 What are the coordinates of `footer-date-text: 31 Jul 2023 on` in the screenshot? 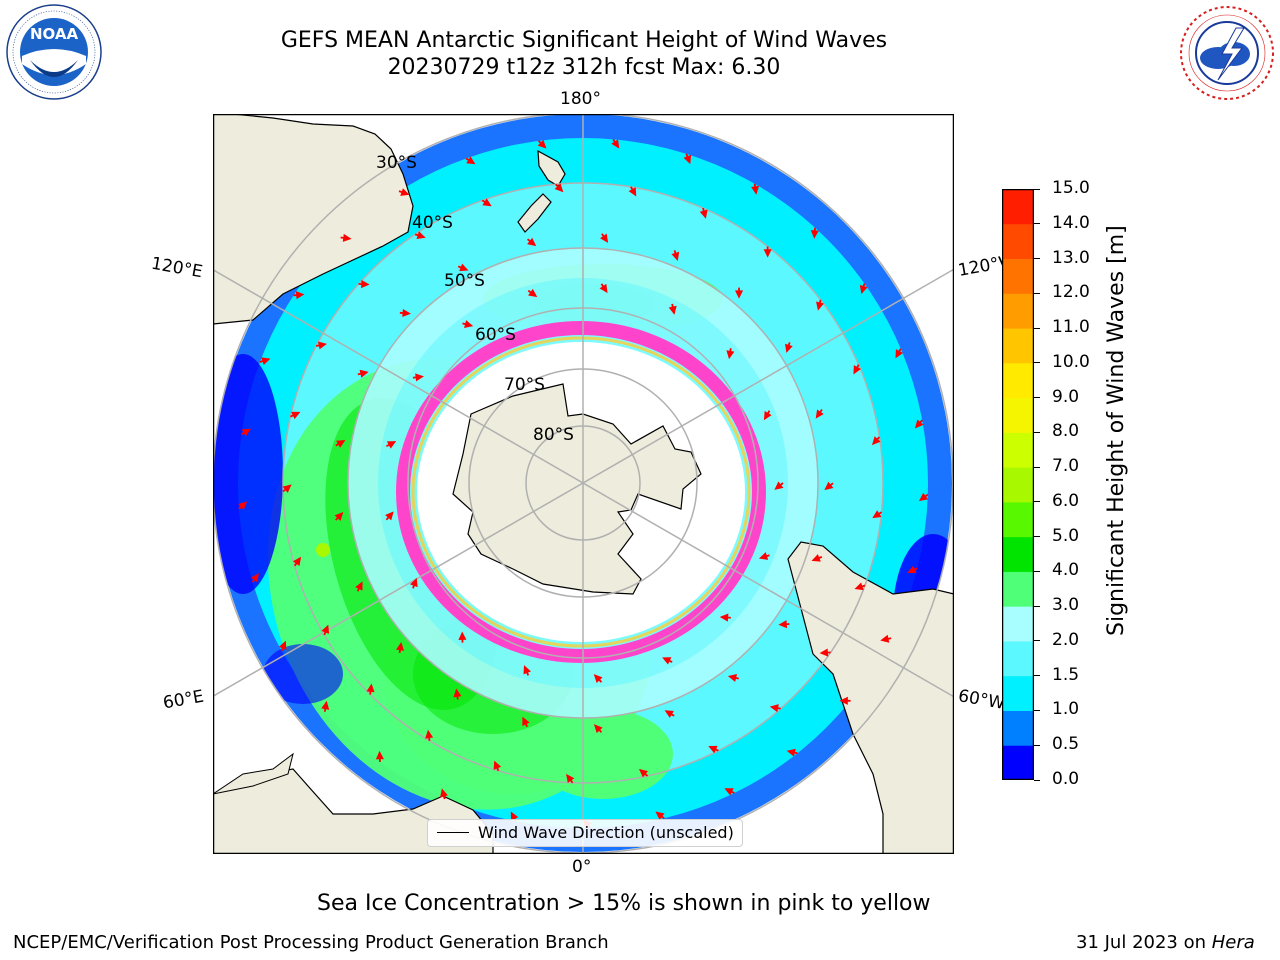 It's located at (1144, 942).